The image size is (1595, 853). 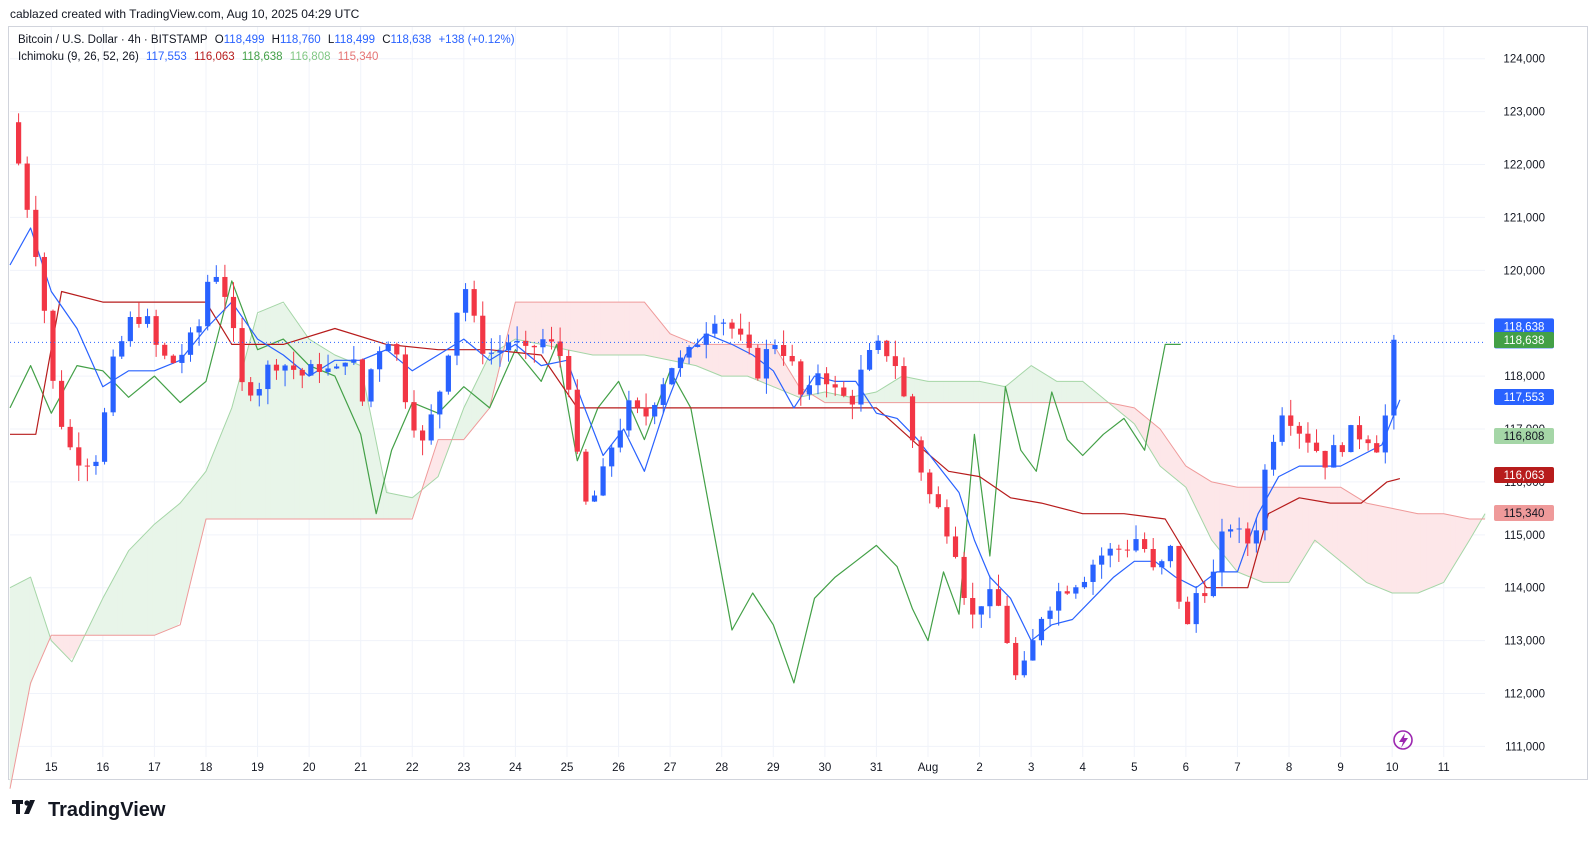 I want to click on high-label: H, so click(x=275, y=40).